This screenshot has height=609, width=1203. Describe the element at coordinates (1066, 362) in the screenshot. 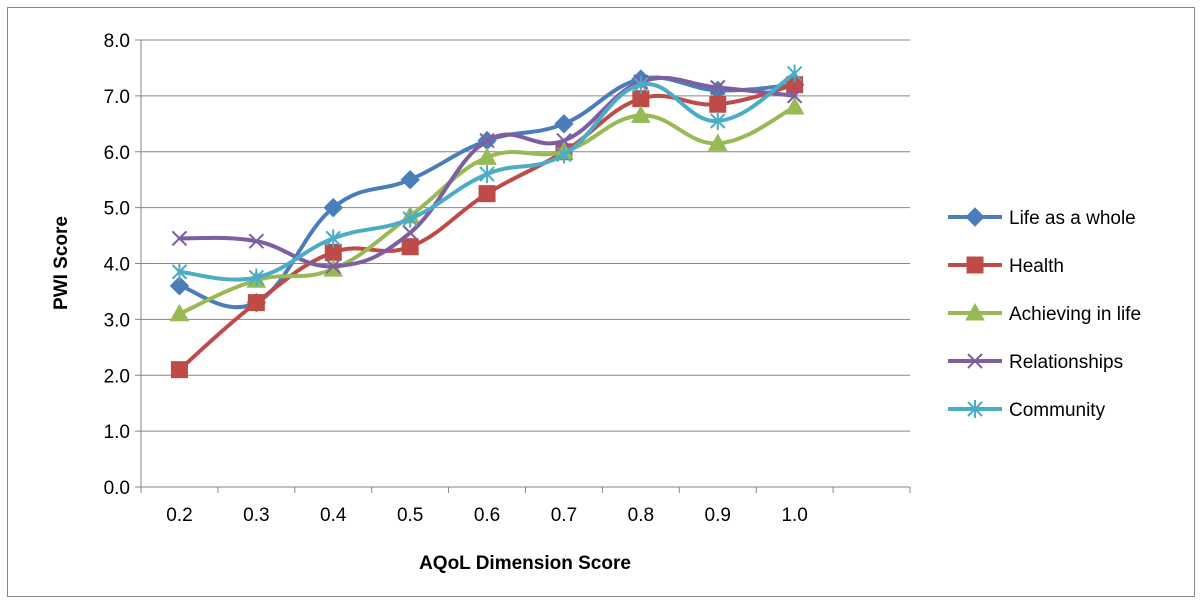

I see `legend-label: Relationships` at that location.